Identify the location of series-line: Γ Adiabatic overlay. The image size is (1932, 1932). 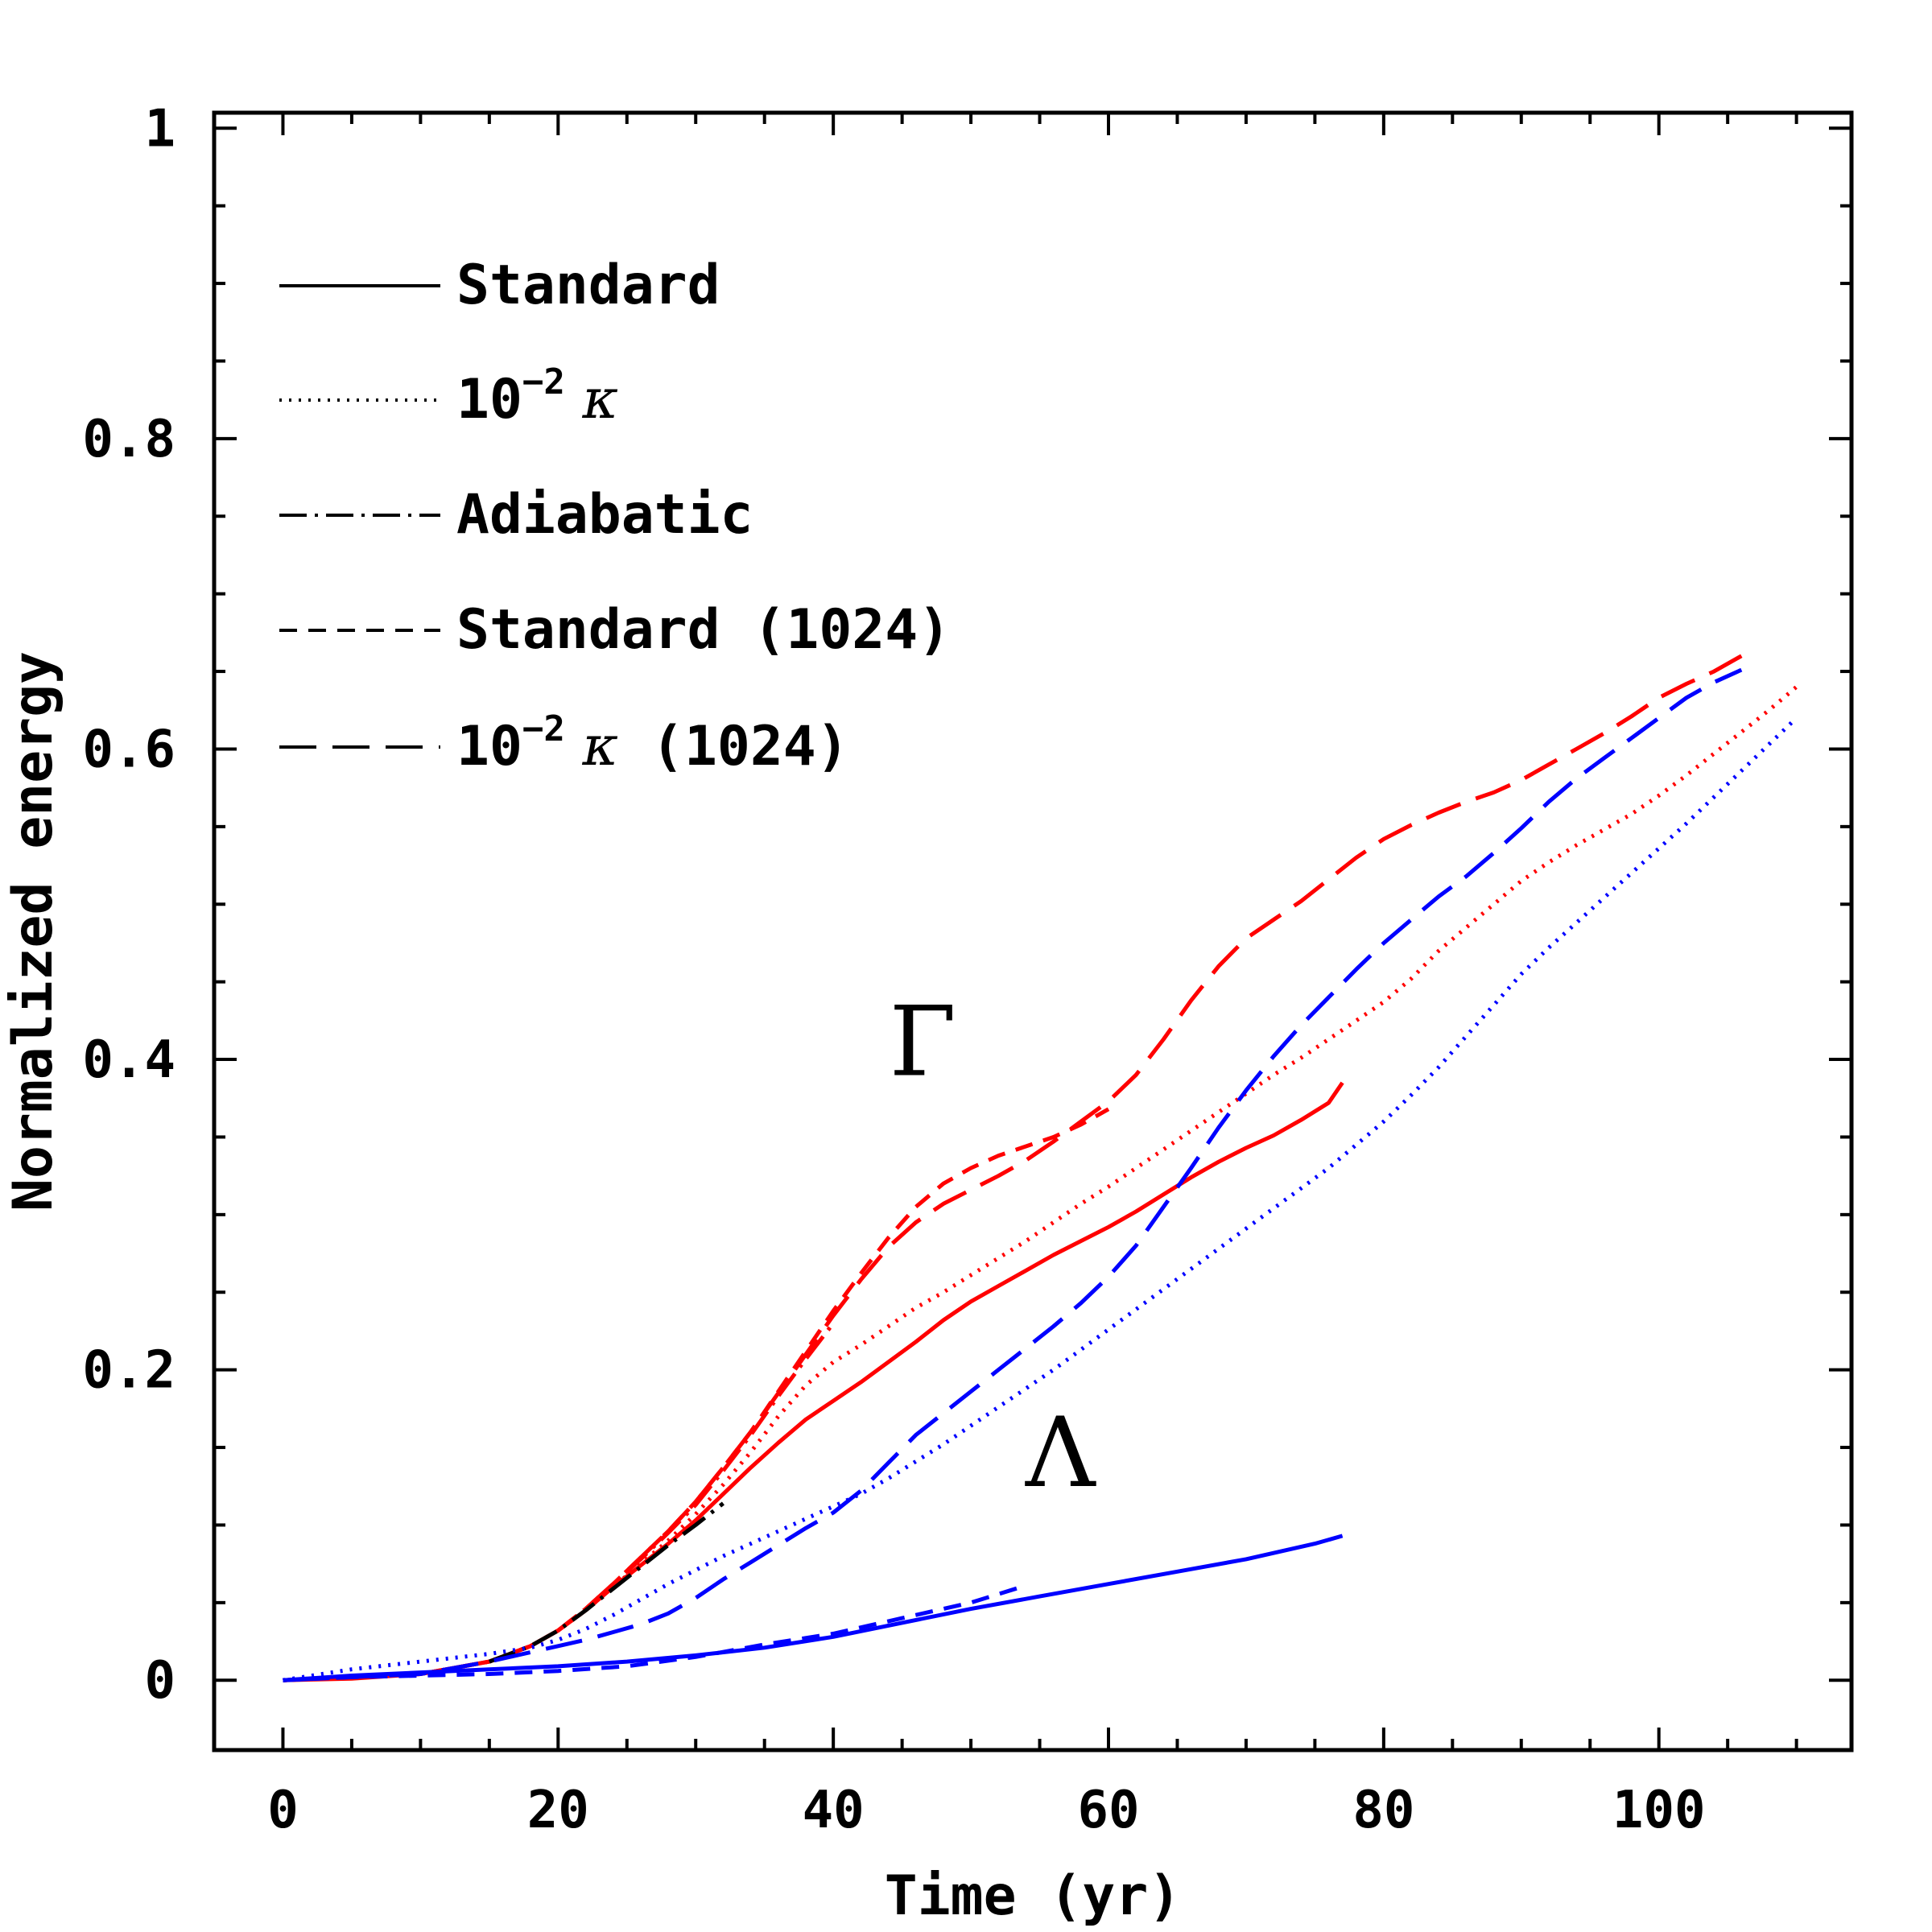
(606, 1582).